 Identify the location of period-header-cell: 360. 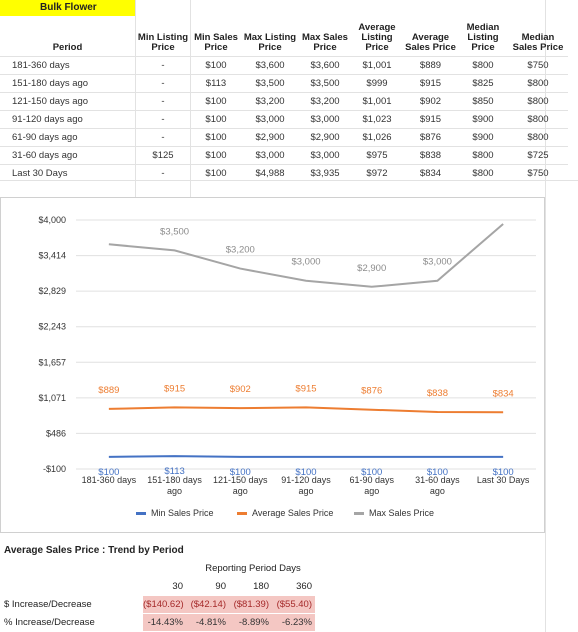
(304, 586).